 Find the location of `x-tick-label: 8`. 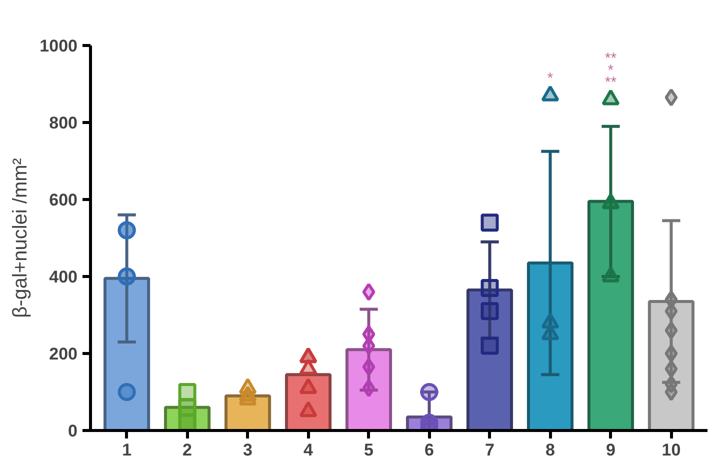

x-tick-label: 8 is located at coordinates (550, 449).